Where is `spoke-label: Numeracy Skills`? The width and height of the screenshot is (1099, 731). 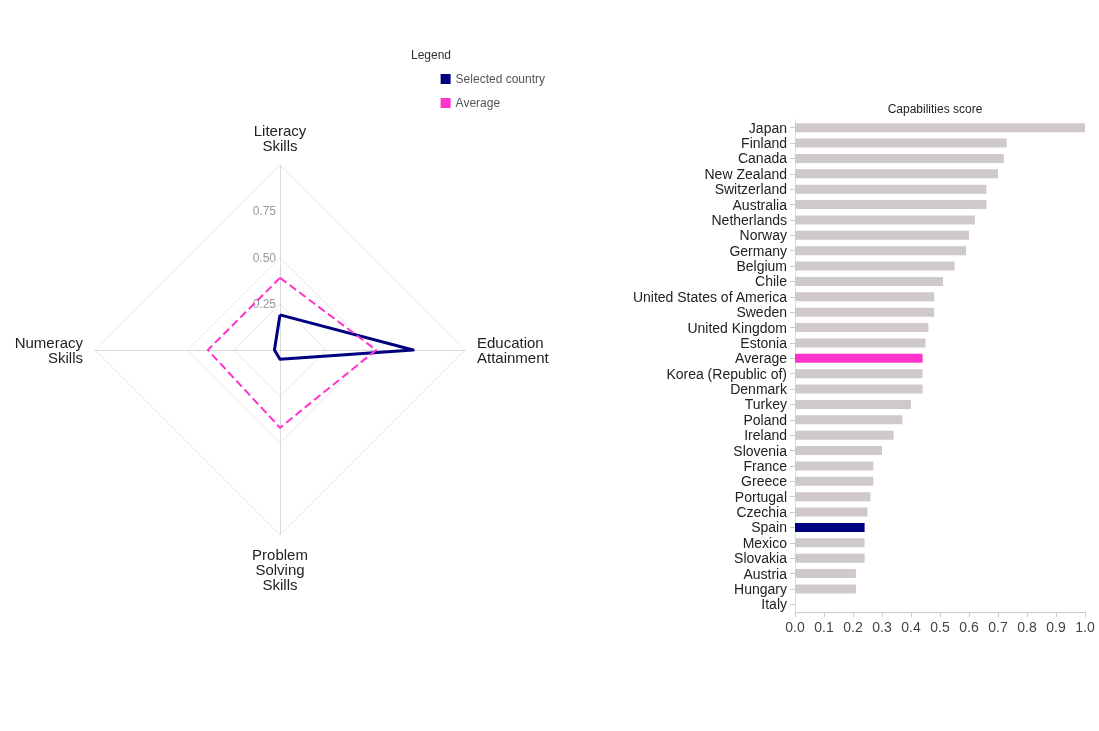 spoke-label: Numeracy Skills is located at coordinates (49, 350).